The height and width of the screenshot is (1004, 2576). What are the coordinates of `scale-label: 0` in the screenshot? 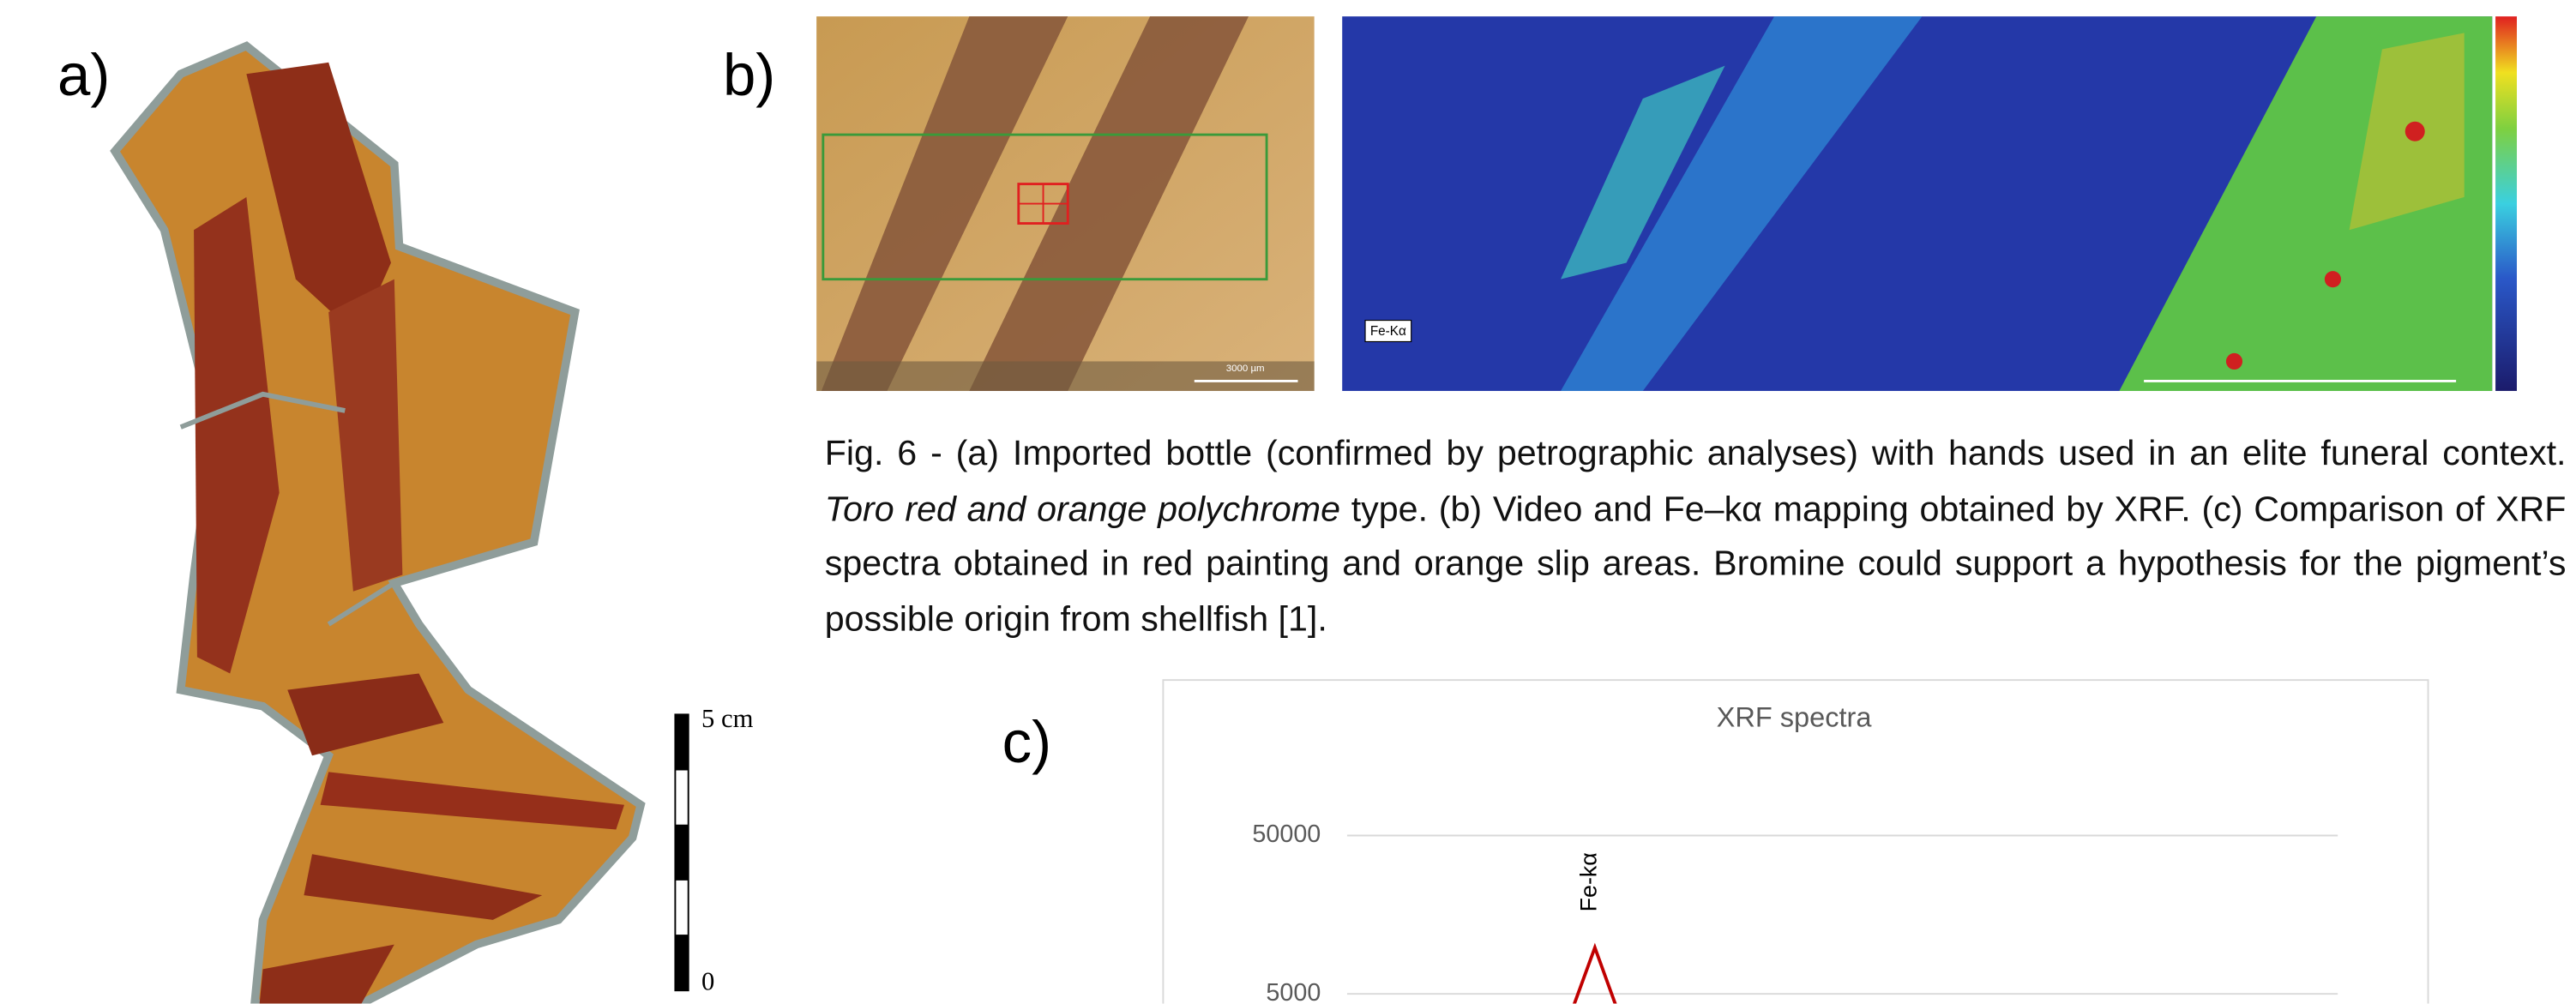 It's located at (707, 982).